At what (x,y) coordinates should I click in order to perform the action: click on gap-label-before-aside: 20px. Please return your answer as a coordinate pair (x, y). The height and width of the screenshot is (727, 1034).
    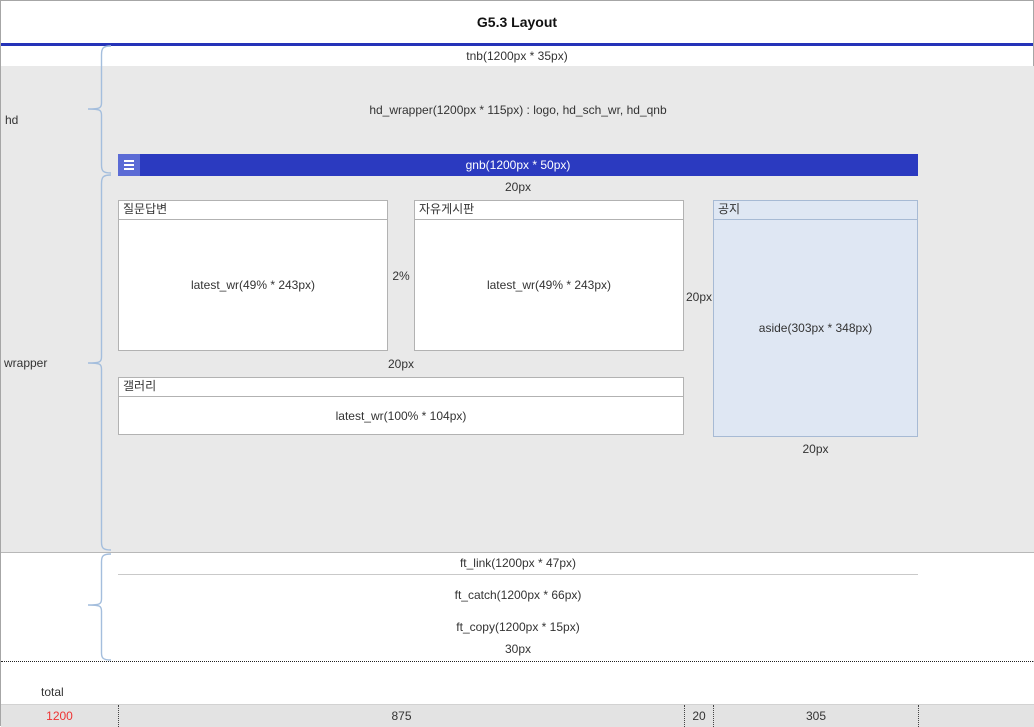
    Looking at the image, I should click on (699, 297).